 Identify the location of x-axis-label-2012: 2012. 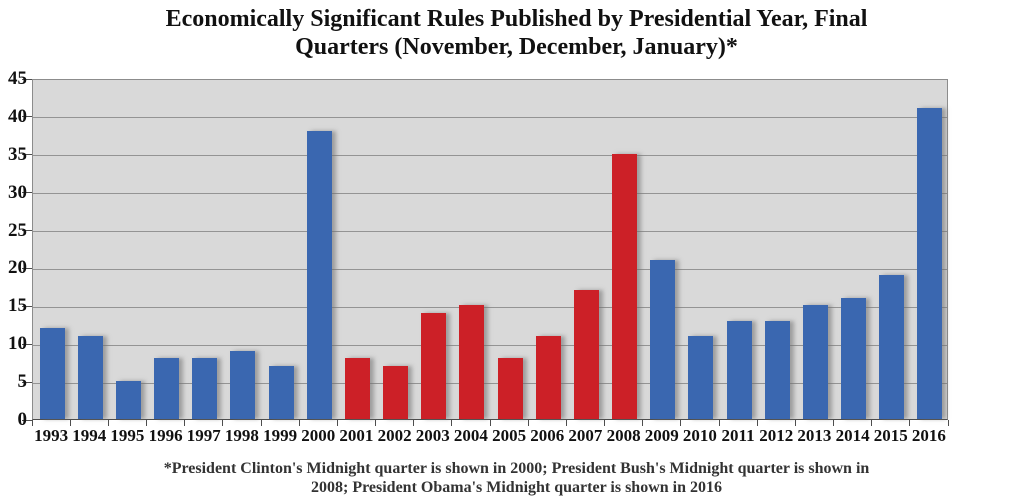
(776, 435).